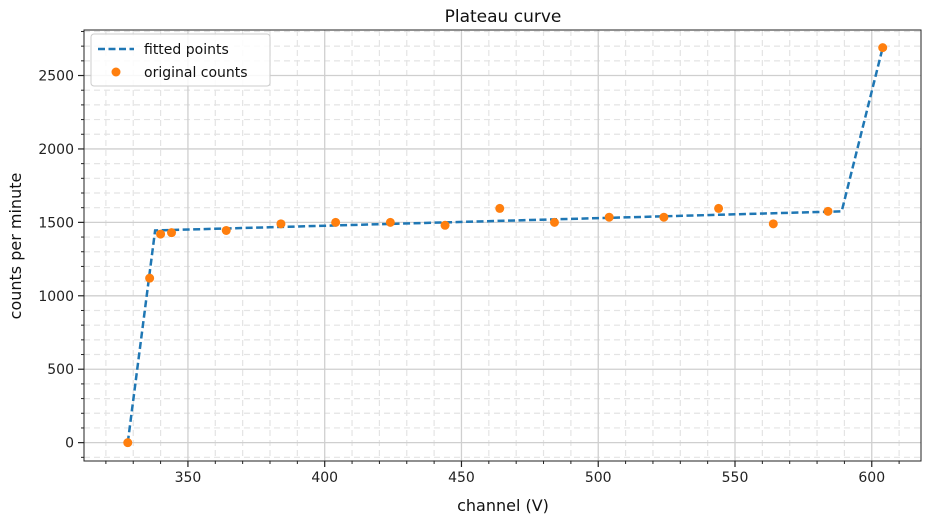  What do you see at coordinates (598, 478) in the screenshot?
I see `x-tick-label: 500` at bounding box center [598, 478].